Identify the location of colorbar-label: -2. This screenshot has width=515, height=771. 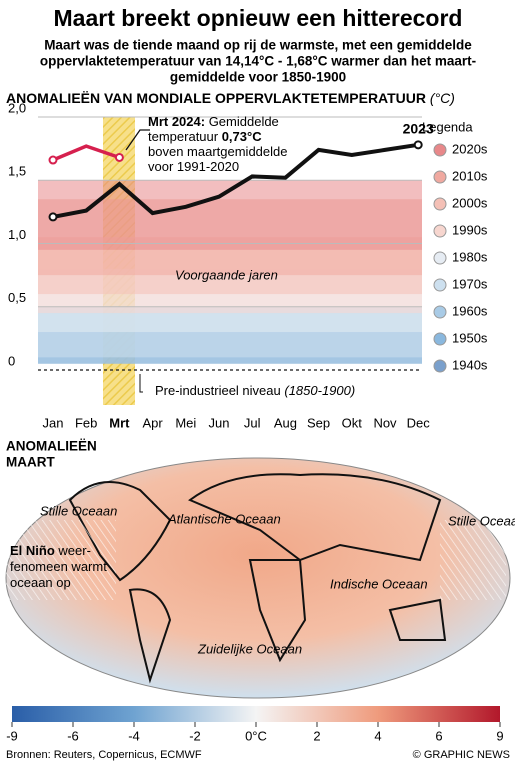
(195, 735).